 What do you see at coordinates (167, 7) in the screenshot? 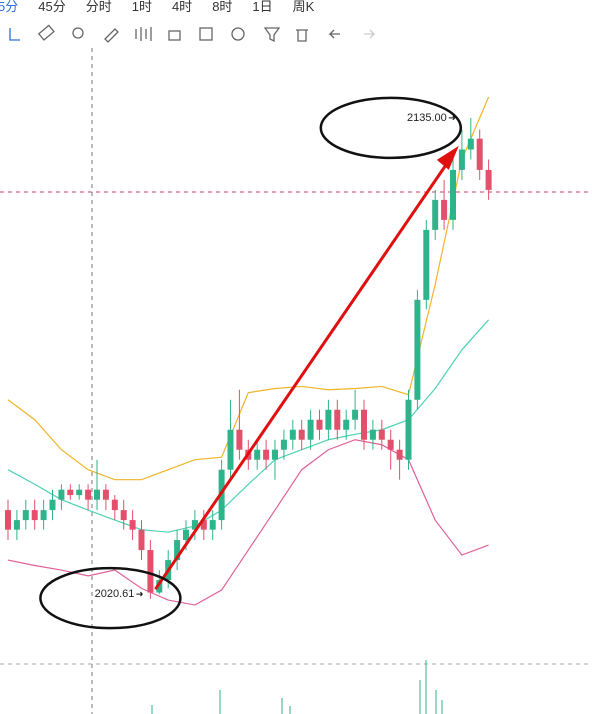
I see `timeframe-tabs: 5分 45分 分时 1时 4时 8时 1日 周K` at bounding box center [167, 7].